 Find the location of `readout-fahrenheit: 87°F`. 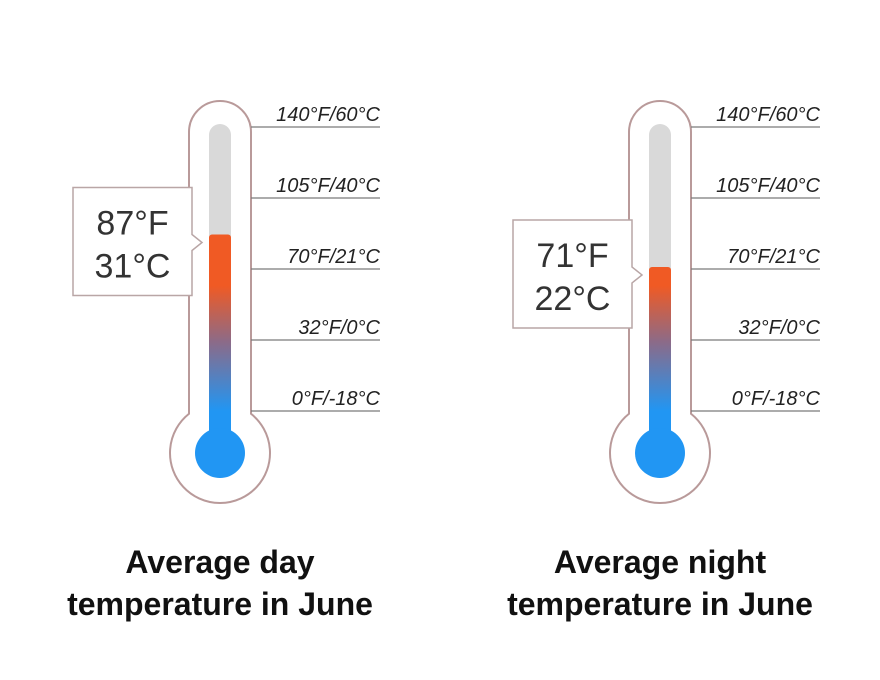

readout-fahrenheit: 87°F is located at coordinates (132, 224).